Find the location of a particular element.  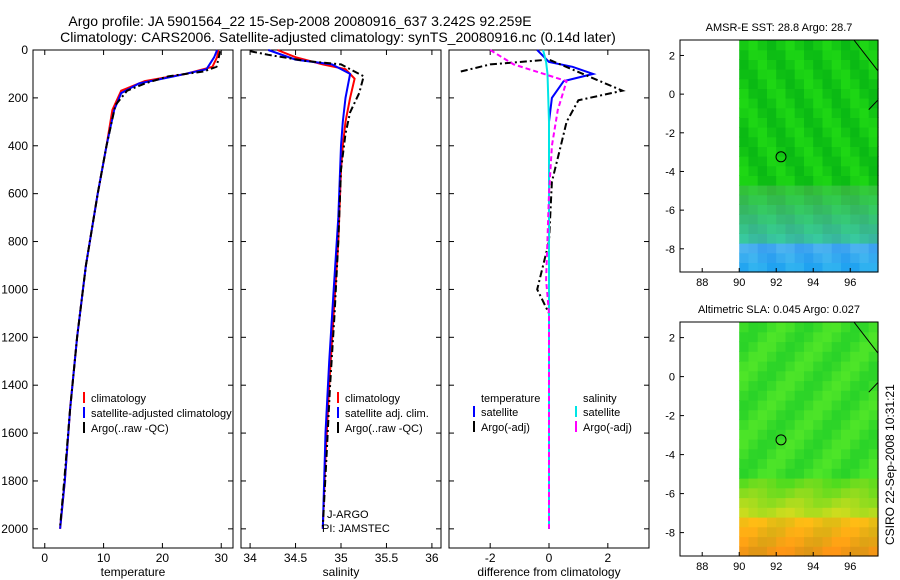

series-line-salinity is located at coordinates (307, 288).